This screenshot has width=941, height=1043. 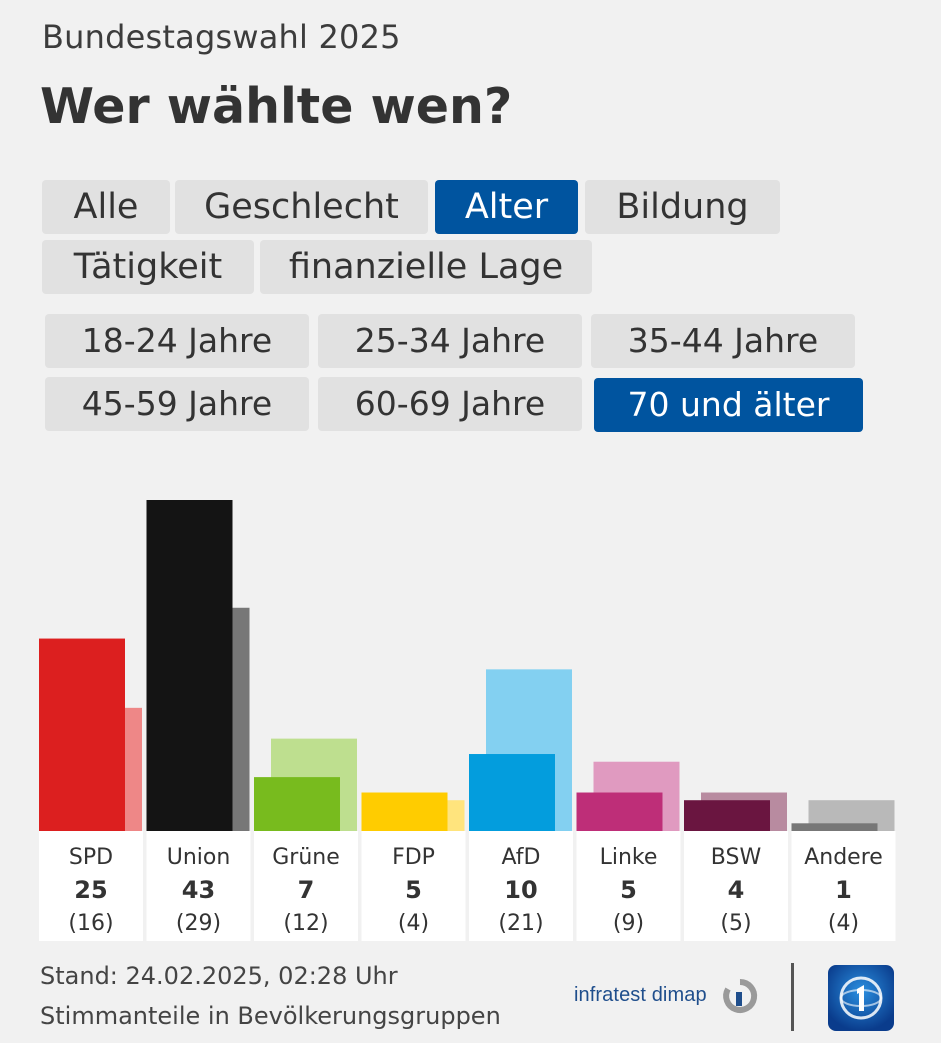 What do you see at coordinates (413, 857) in the screenshot?
I see `category-label-fdp: FDP` at bounding box center [413, 857].